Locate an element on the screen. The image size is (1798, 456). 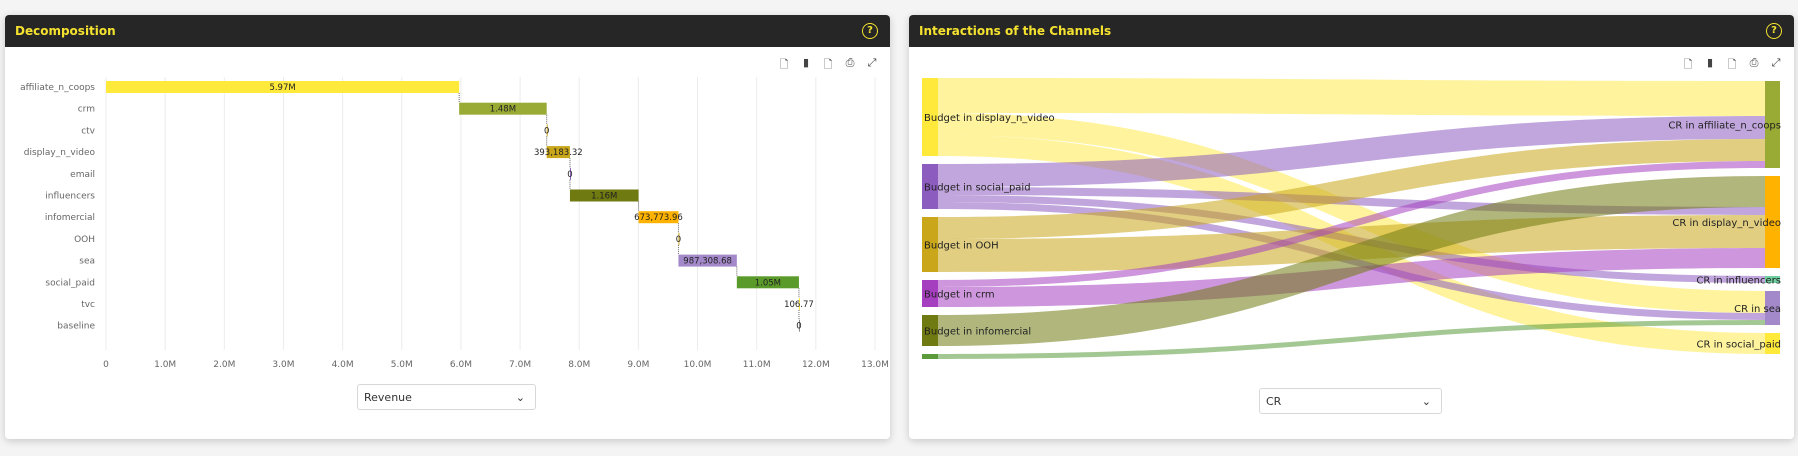
panel-title: Decomposition is located at coordinates (65, 31).